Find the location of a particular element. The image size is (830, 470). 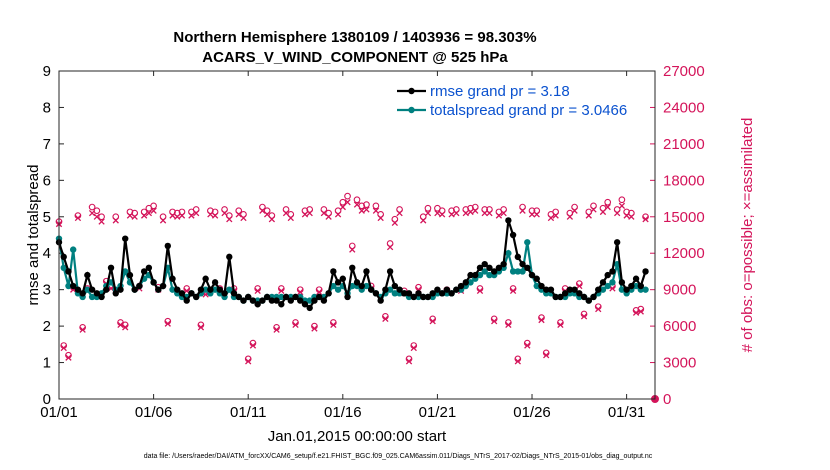

right-y-tick-label: 12000 is located at coordinates (684, 253).